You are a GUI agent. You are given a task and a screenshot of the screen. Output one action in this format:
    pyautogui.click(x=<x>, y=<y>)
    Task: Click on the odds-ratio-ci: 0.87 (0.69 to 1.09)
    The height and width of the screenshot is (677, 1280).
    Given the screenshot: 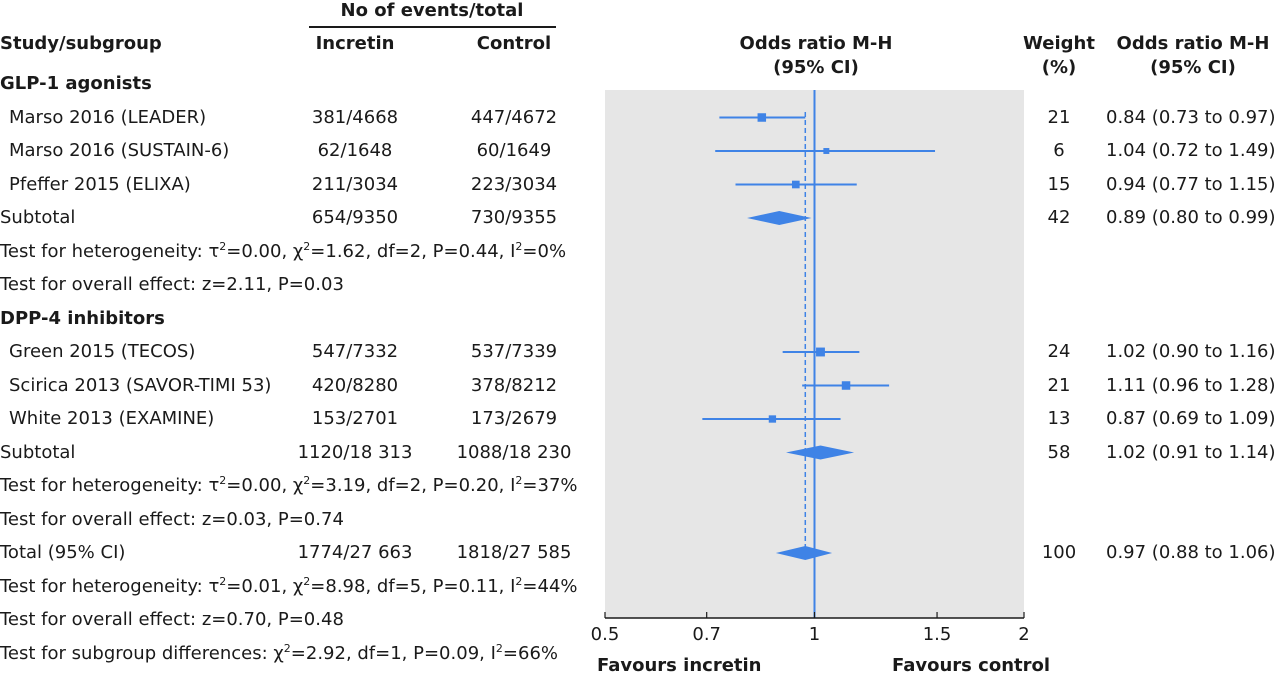 What is the action you would take?
    pyautogui.click(x=1191, y=418)
    